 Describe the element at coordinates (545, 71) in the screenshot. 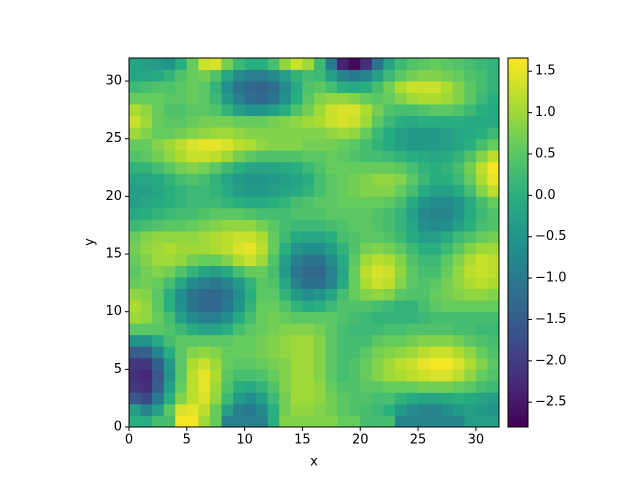

I see `colorbar-tick-label: 1.5` at that location.